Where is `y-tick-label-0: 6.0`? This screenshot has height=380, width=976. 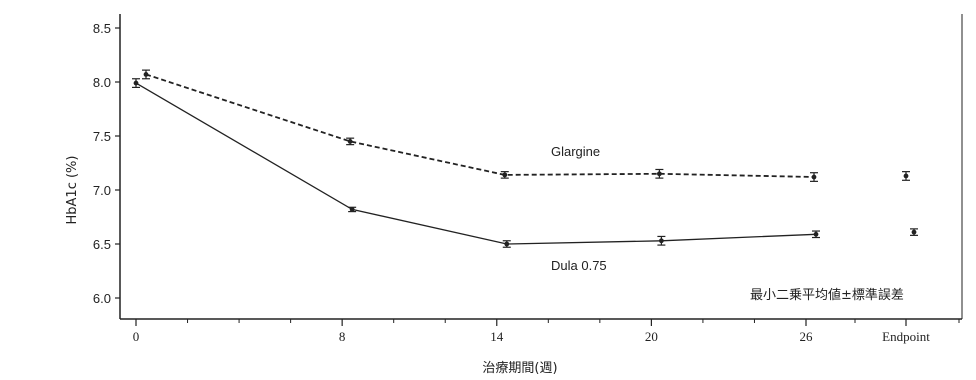
y-tick-label-0: 6.0 is located at coordinates (102, 298).